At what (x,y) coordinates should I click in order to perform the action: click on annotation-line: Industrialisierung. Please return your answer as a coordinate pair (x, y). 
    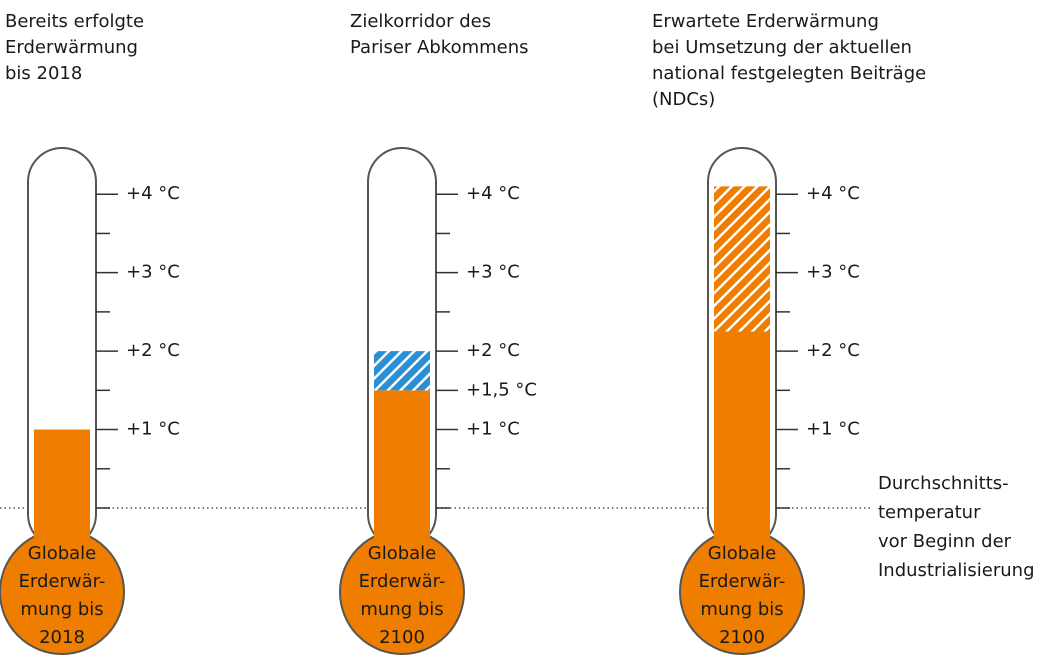
    Looking at the image, I should click on (956, 570).